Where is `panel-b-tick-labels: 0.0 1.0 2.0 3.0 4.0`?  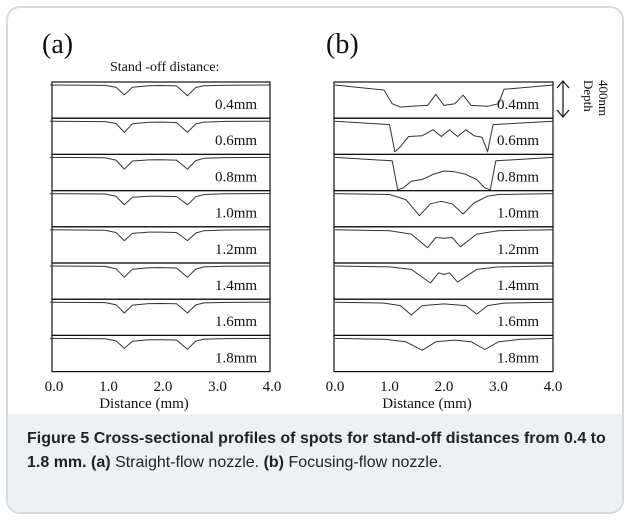 panel-b-tick-labels: 0.0 1.0 2.0 3.0 4.0 is located at coordinates (444, 387).